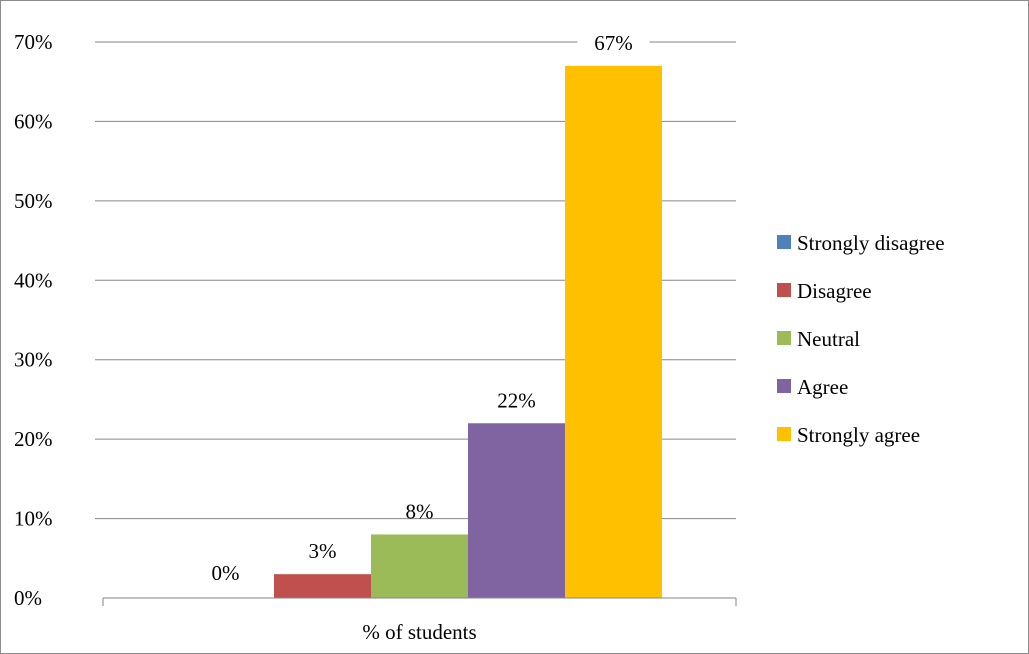 The height and width of the screenshot is (654, 1029). Describe the element at coordinates (516, 400) in the screenshot. I see `data-label: 22%` at that location.